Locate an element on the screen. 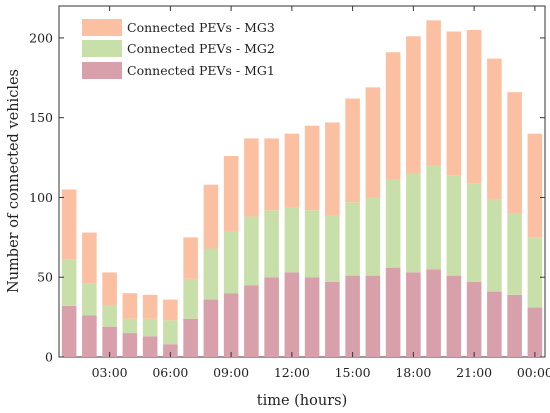 The height and width of the screenshot is (413, 550). x-tick-label: 15:00 is located at coordinates (353, 372).